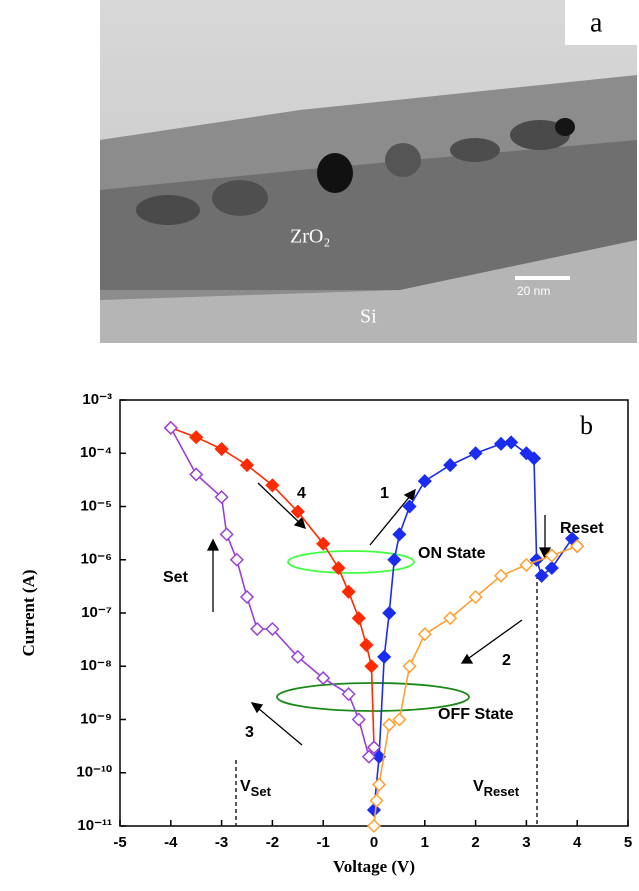 This screenshot has height=891, width=639. What do you see at coordinates (452, 553) in the screenshot?
I see `annotation: ON State` at bounding box center [452, 553].